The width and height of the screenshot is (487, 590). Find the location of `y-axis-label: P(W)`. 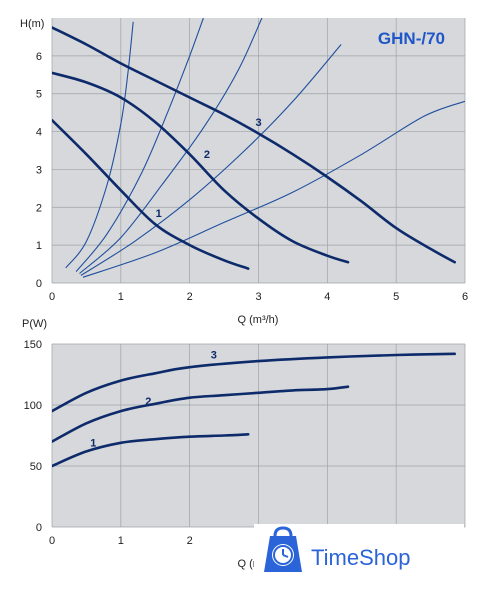

y-axis-label: P(W) is located at coordinates (34, 324).